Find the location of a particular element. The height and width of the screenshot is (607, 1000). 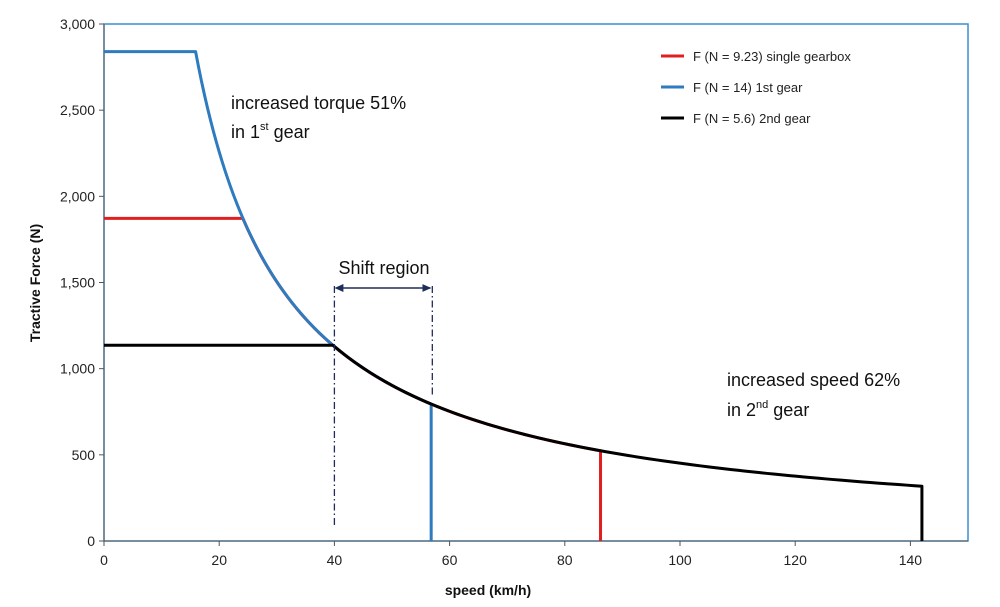

x-axis-title: speed (km/h) is located at coordinates (488, 590).